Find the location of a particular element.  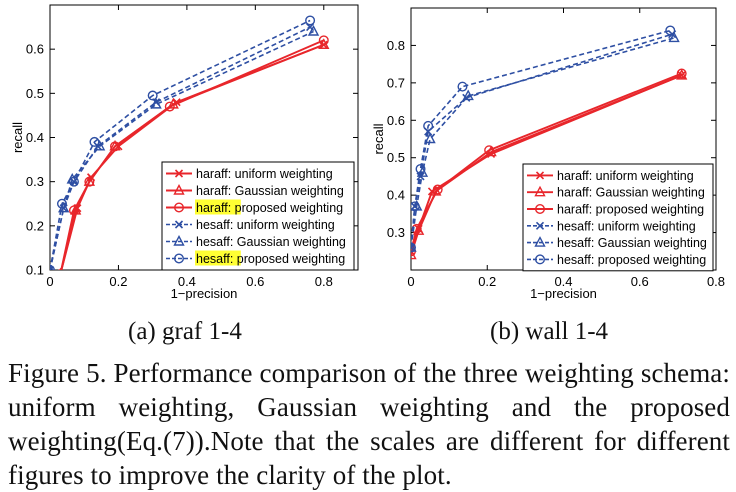

y-tick-label: 0.7 is located at coordinates (396, 82).